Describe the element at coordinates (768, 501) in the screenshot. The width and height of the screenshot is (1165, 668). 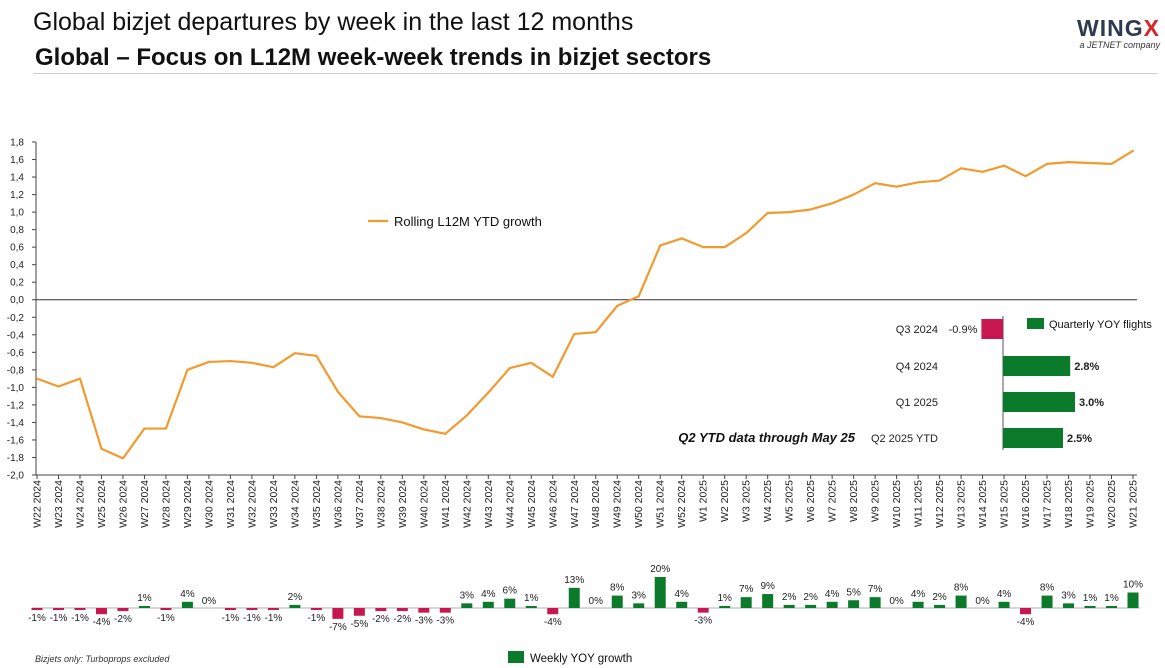
I see `x-tick-label: W4 2025` at that location.